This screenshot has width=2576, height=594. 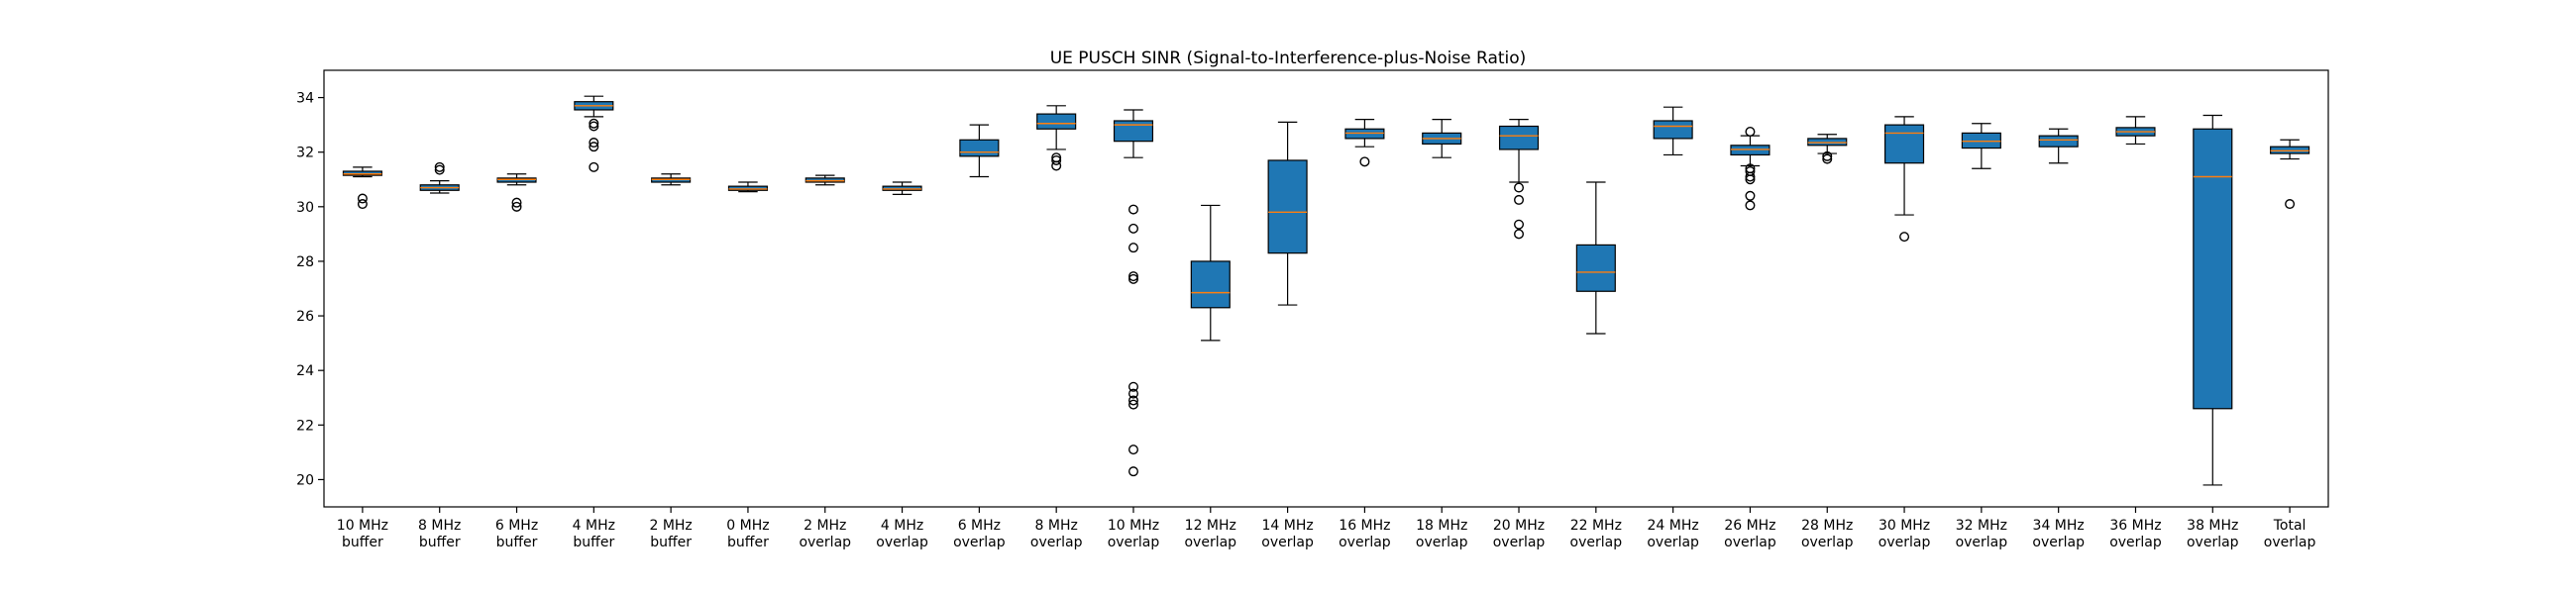 I want to click on x-tick-label: 14 MHz, so click(x=1287, y=526).